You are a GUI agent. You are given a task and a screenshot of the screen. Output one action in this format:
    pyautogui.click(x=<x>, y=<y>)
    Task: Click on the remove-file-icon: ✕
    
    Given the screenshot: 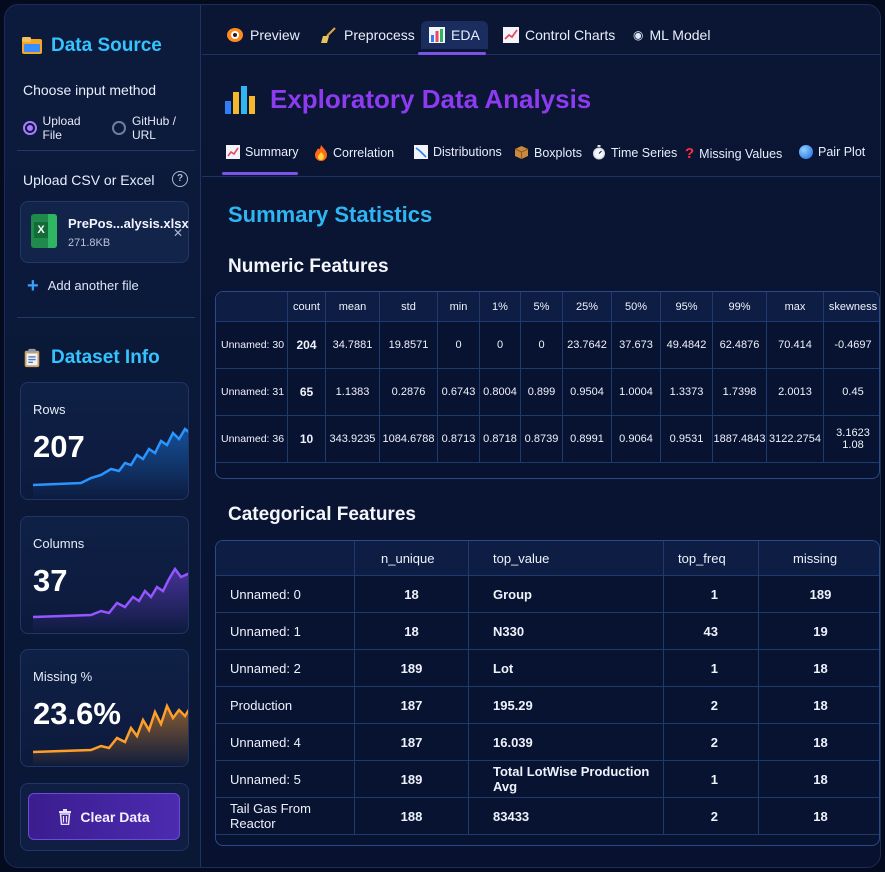 What is the action you would take?
    pyautogui.click(x=178, y=233)
    